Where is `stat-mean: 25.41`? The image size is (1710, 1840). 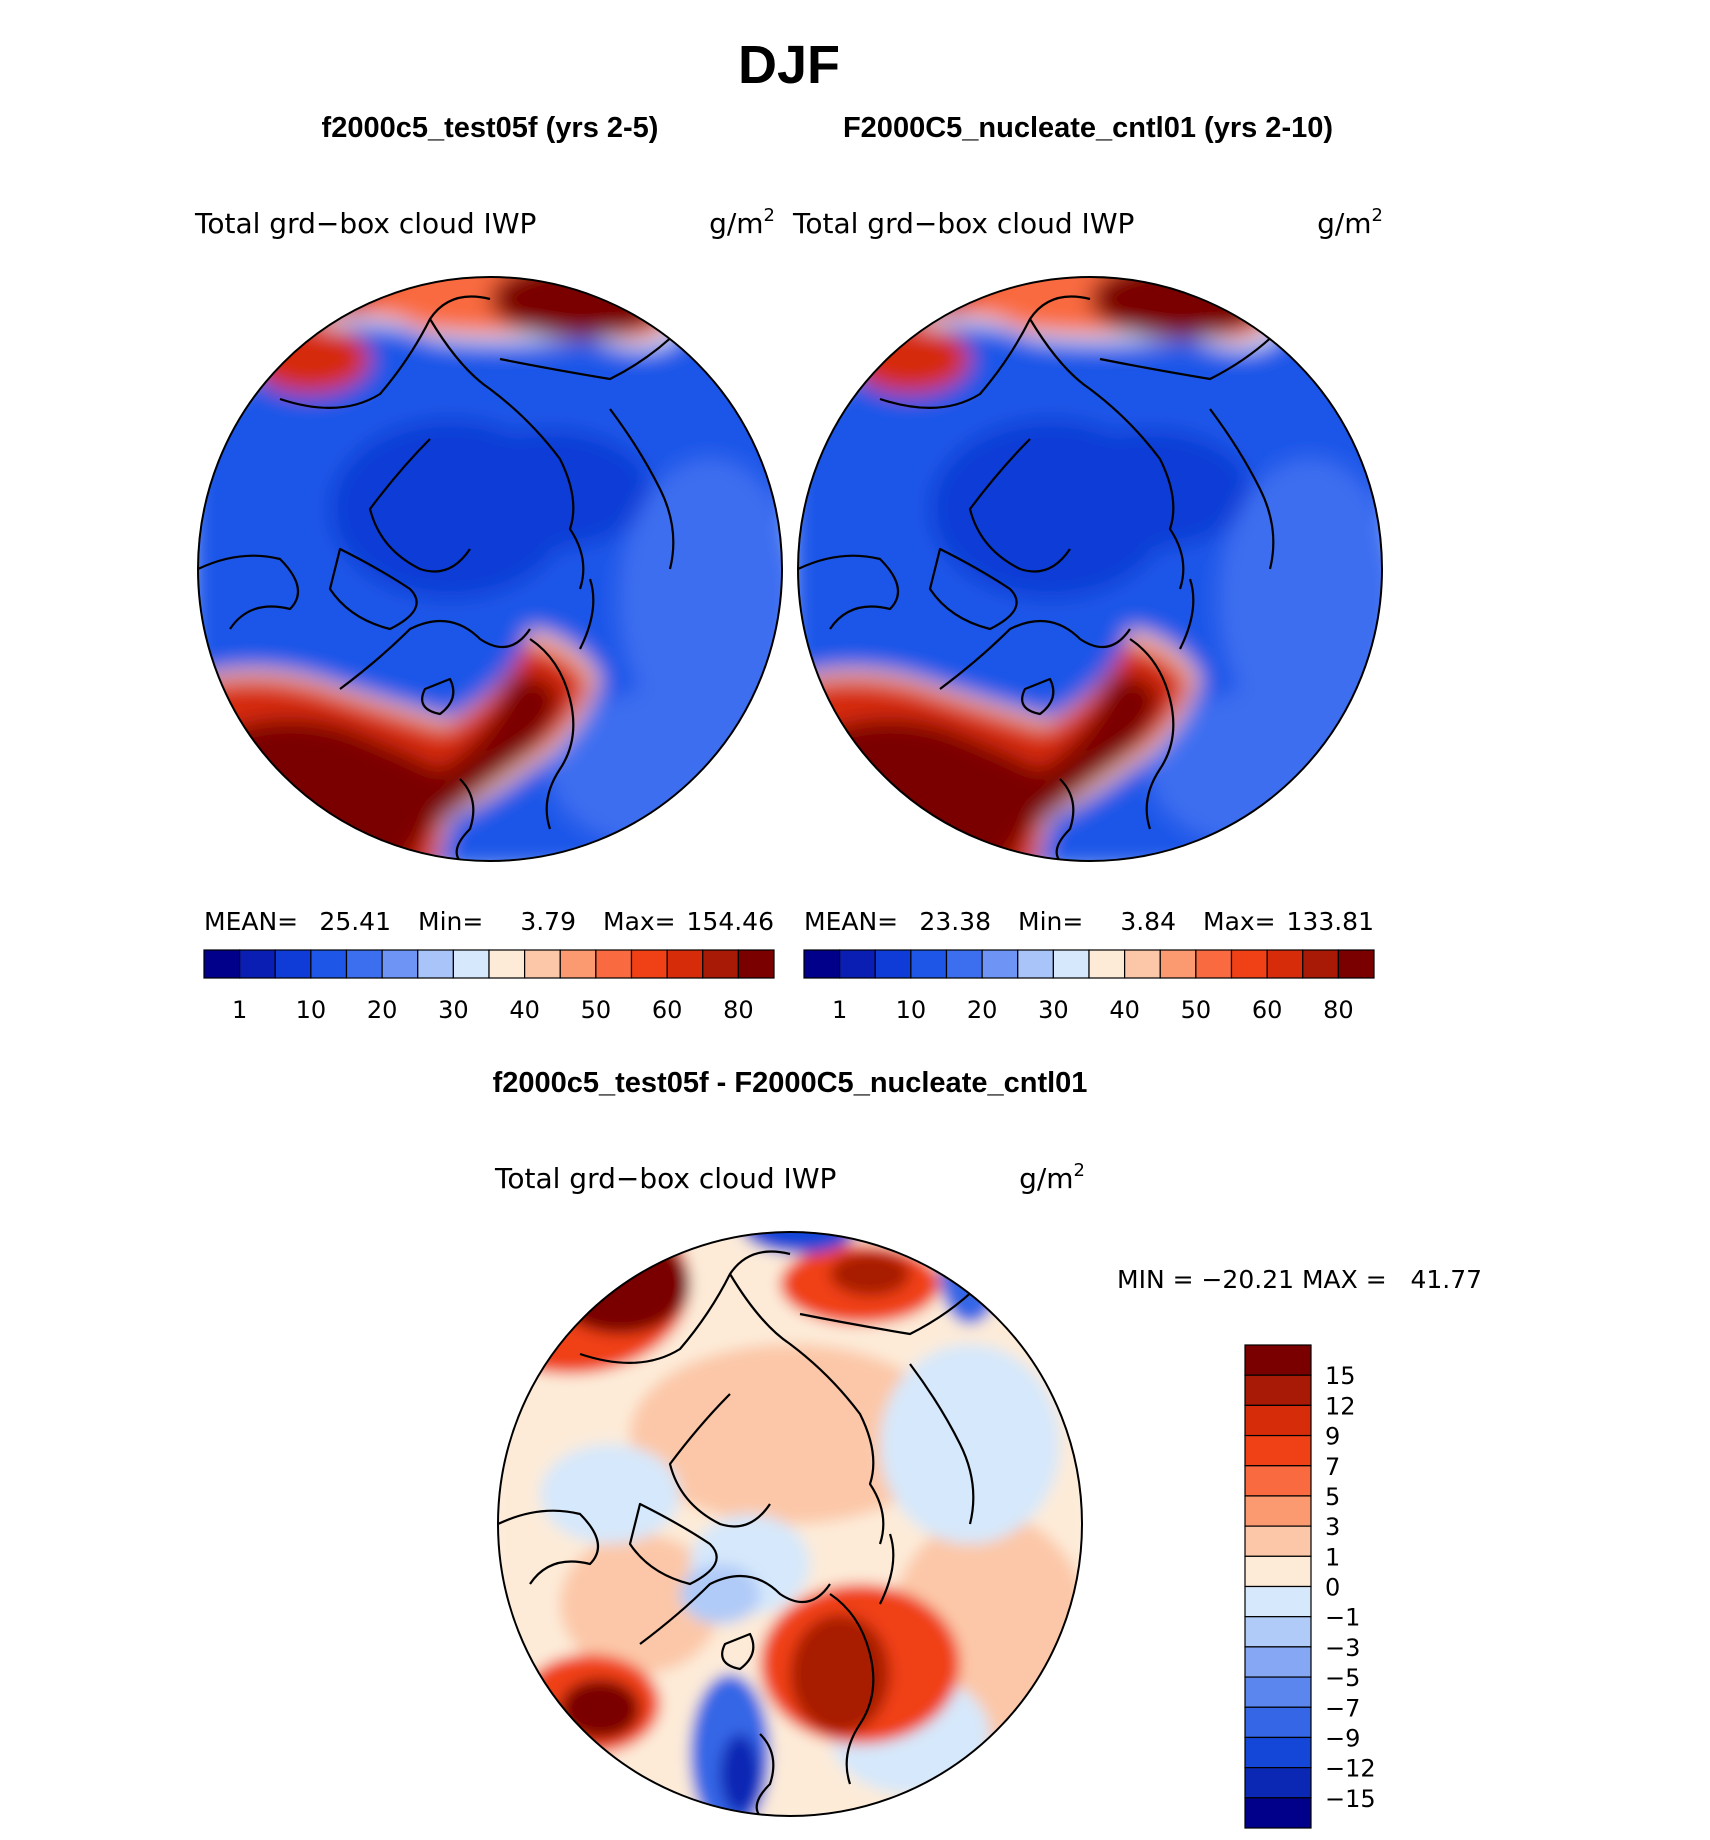 stat-mean: 25.41 is located at coordinates (355, 921).